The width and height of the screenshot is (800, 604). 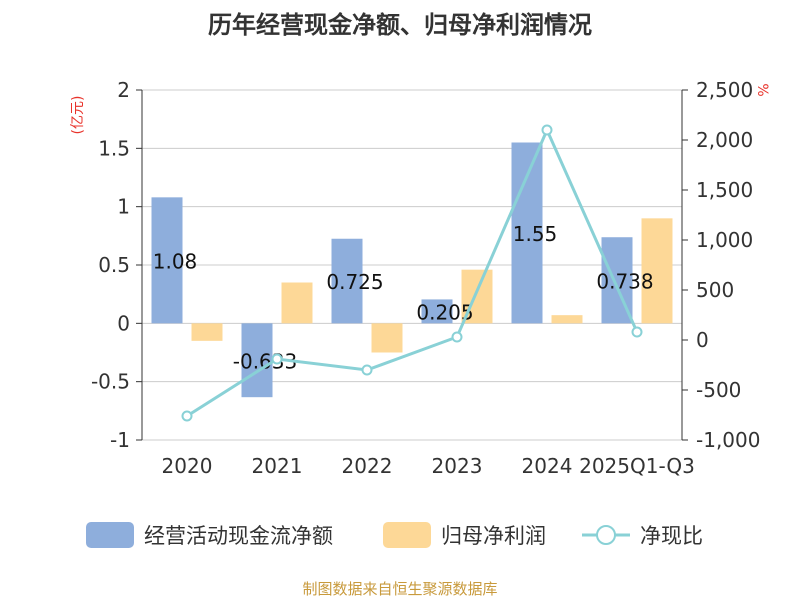 I want to click on left-tick-label: 0, so click(x=123, y=323).